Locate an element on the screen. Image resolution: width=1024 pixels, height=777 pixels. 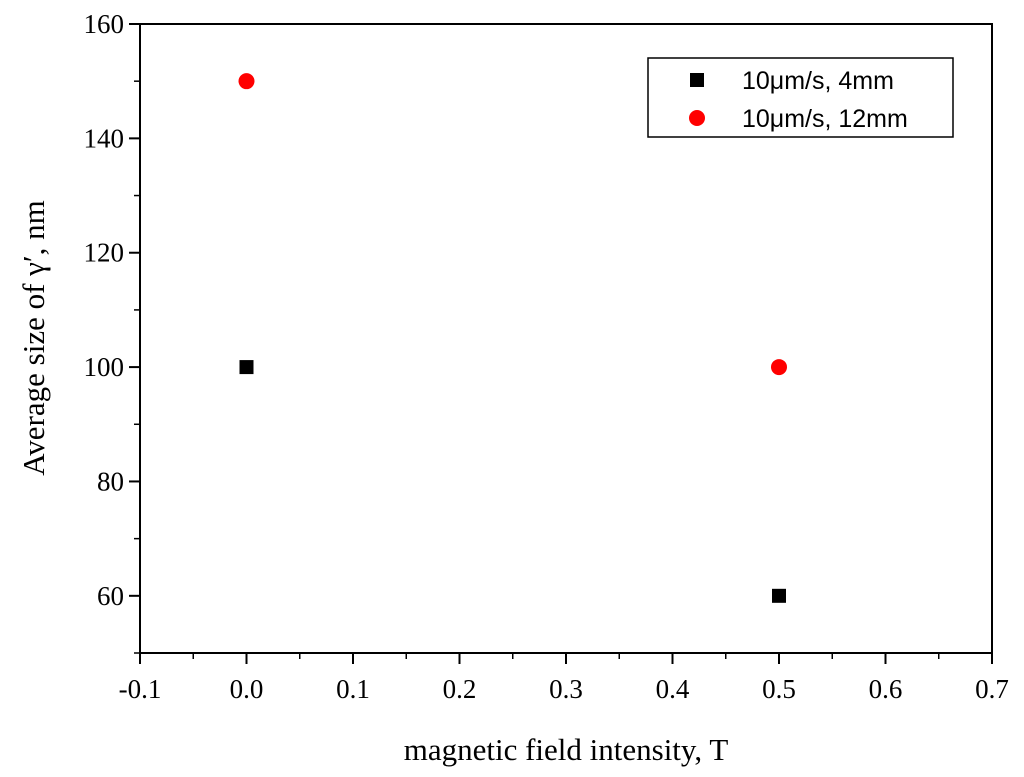
y-axis-ticks: 60 80 100 120 140 160 is located at coordinates (112, 331).